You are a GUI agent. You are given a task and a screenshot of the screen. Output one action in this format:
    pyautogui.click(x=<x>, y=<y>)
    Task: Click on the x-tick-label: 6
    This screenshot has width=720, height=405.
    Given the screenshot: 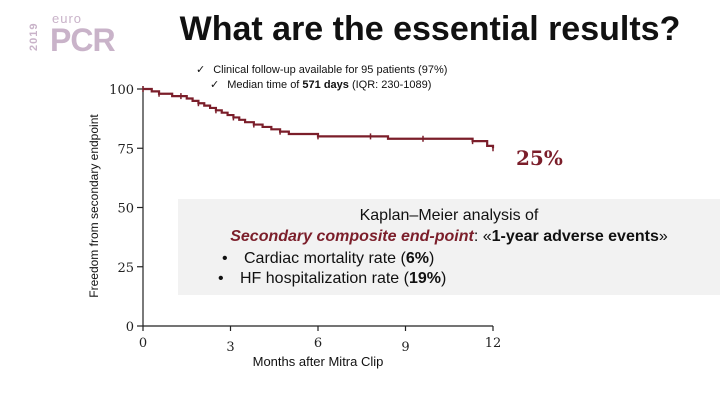 What is the action you would take?
    pyautogui.click(x=318, y=343)
    